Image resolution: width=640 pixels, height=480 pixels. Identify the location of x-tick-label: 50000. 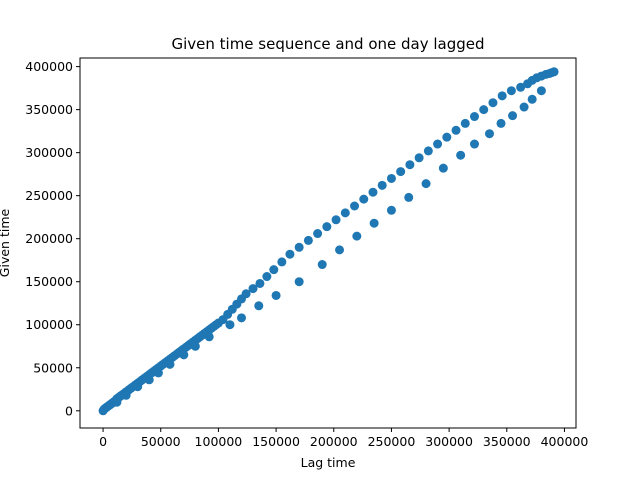
(161, 441).